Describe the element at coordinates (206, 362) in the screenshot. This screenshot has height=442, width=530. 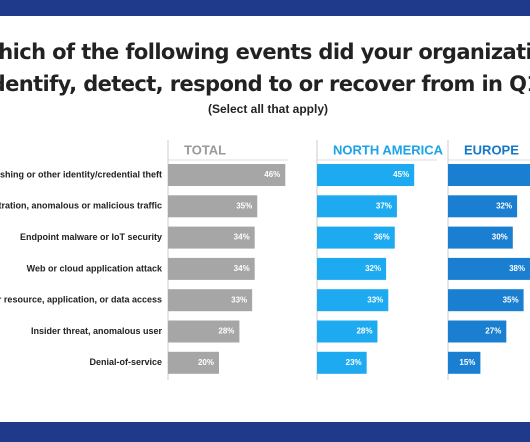
I see `value-label: 20%` at that location.